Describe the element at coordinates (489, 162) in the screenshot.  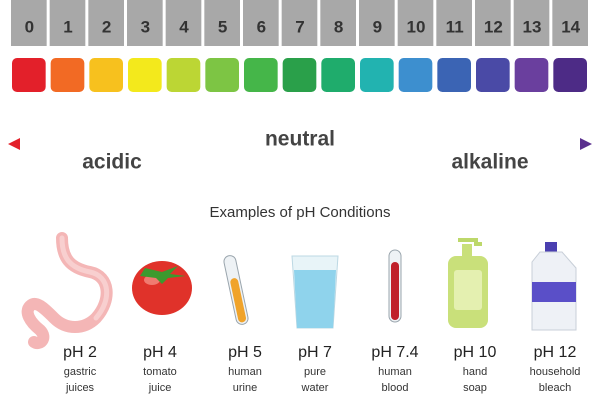
I see `alkaline-label: alkaline` at that location.